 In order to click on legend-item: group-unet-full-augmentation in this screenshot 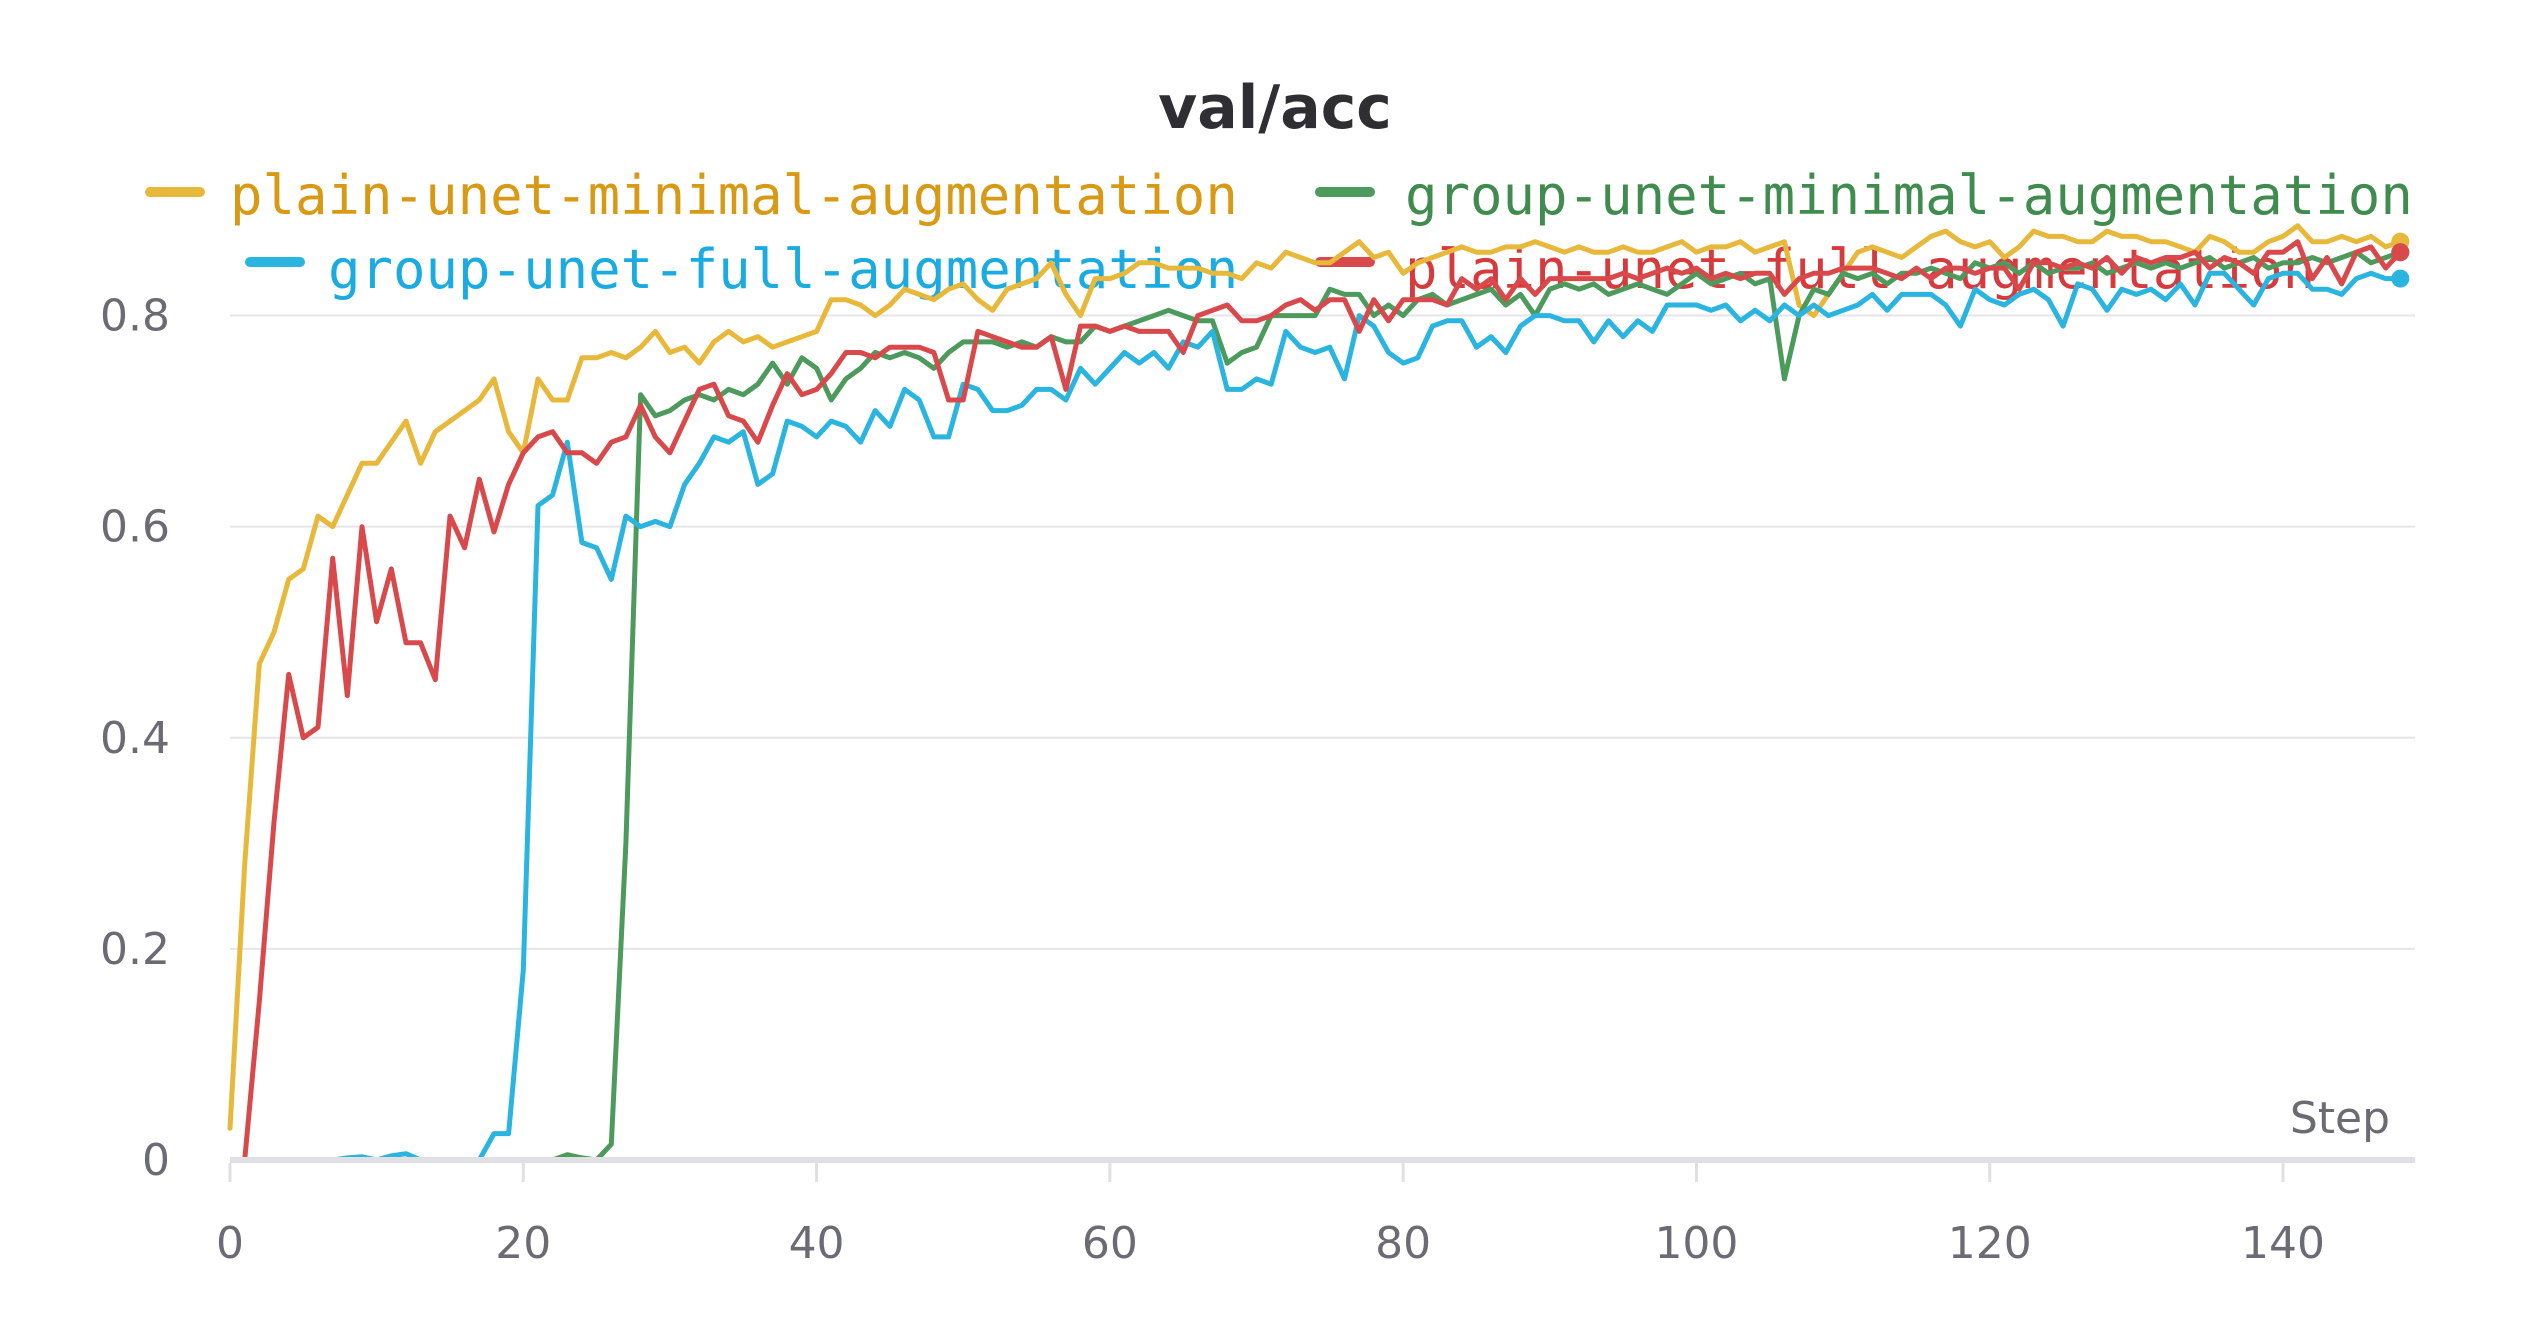, I will do `click(741, 269)`.